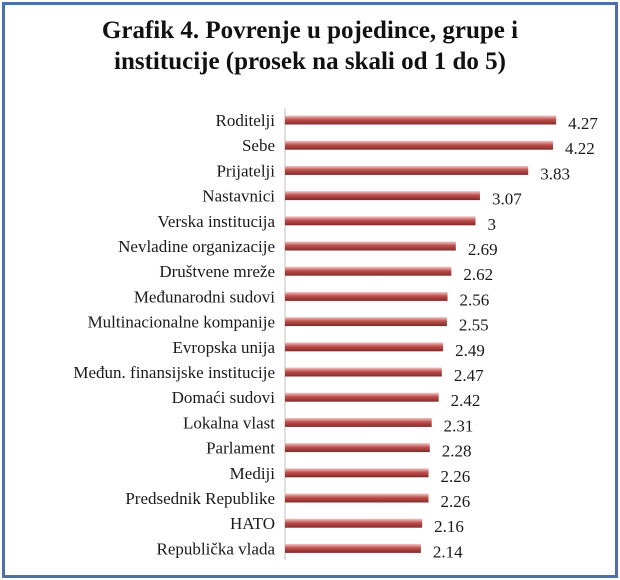 This screenshot has height=580, width=620. What do you see at coordinates (204, 296) in the screenshot?
I see `category-label-7: Međunarodni sudovi` at bounding box center [204, 296].